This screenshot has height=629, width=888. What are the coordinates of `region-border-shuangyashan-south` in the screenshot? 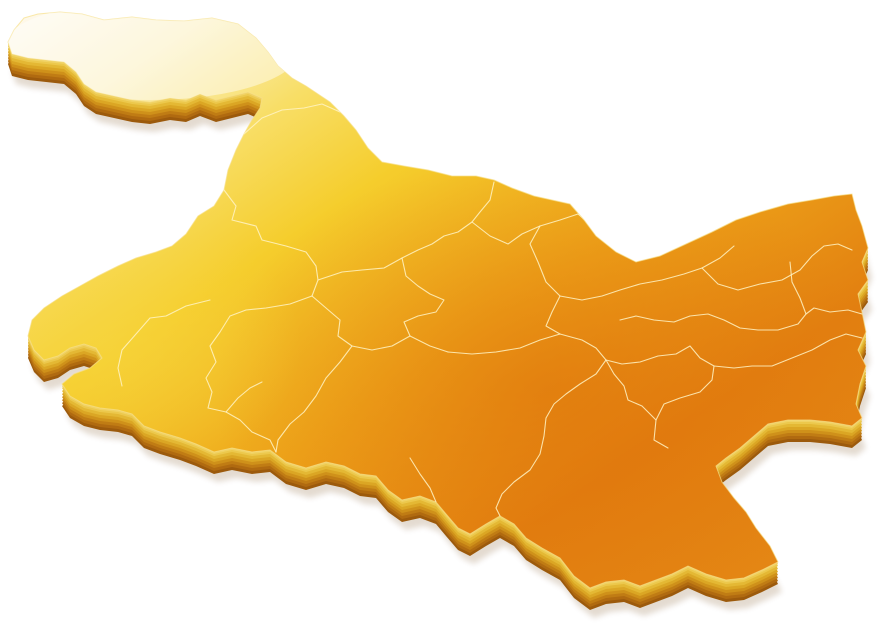 It's located at (826, 288).